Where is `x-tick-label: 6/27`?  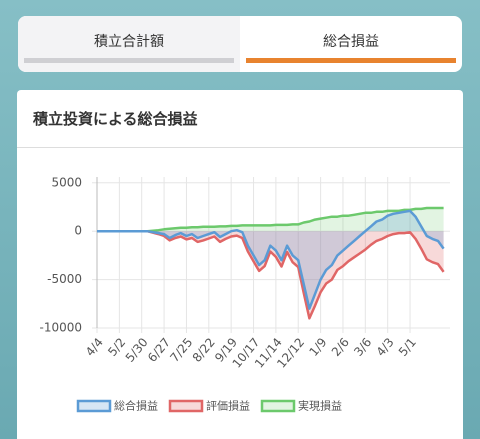
x-tick-label: 6/27 is located at coordinates (159, 350).